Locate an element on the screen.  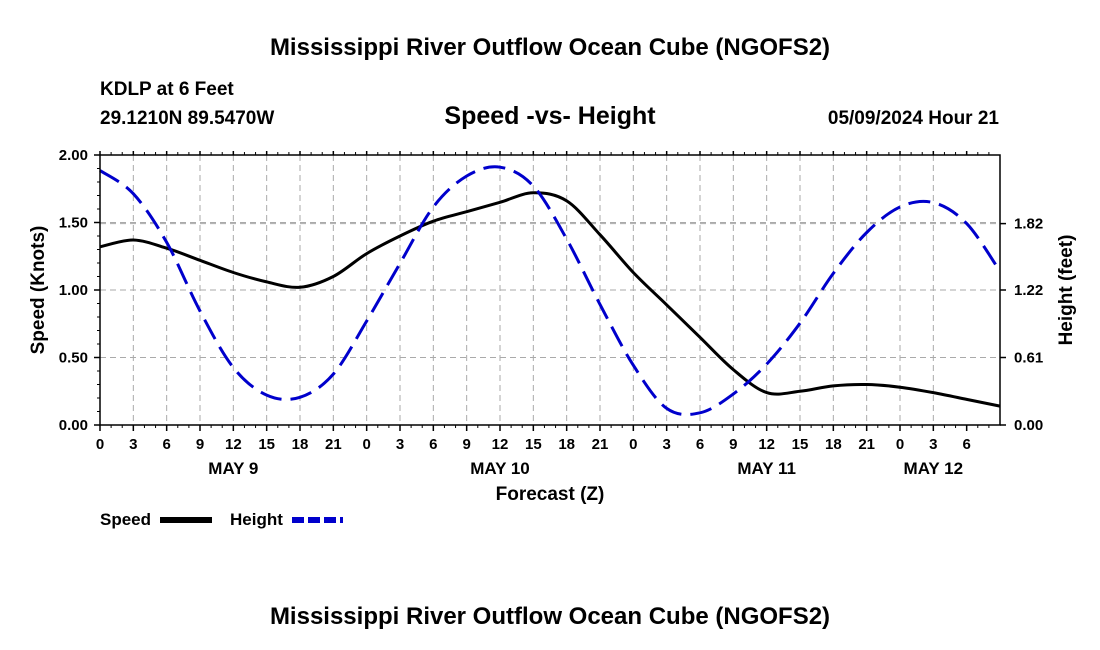
y2-tick-label: 1.82 is located at coordinates (1028, 224).